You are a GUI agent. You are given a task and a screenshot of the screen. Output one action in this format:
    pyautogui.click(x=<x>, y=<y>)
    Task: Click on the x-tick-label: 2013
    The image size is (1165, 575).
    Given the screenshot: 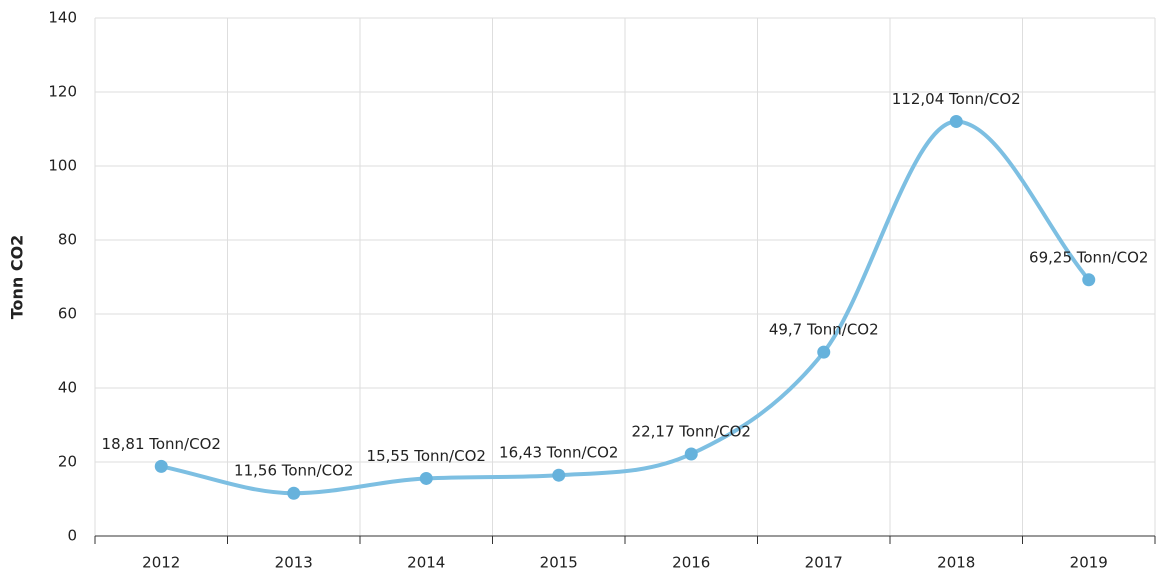 What is the action you would take?
    pyautogui.click(x=294, y=563)
    